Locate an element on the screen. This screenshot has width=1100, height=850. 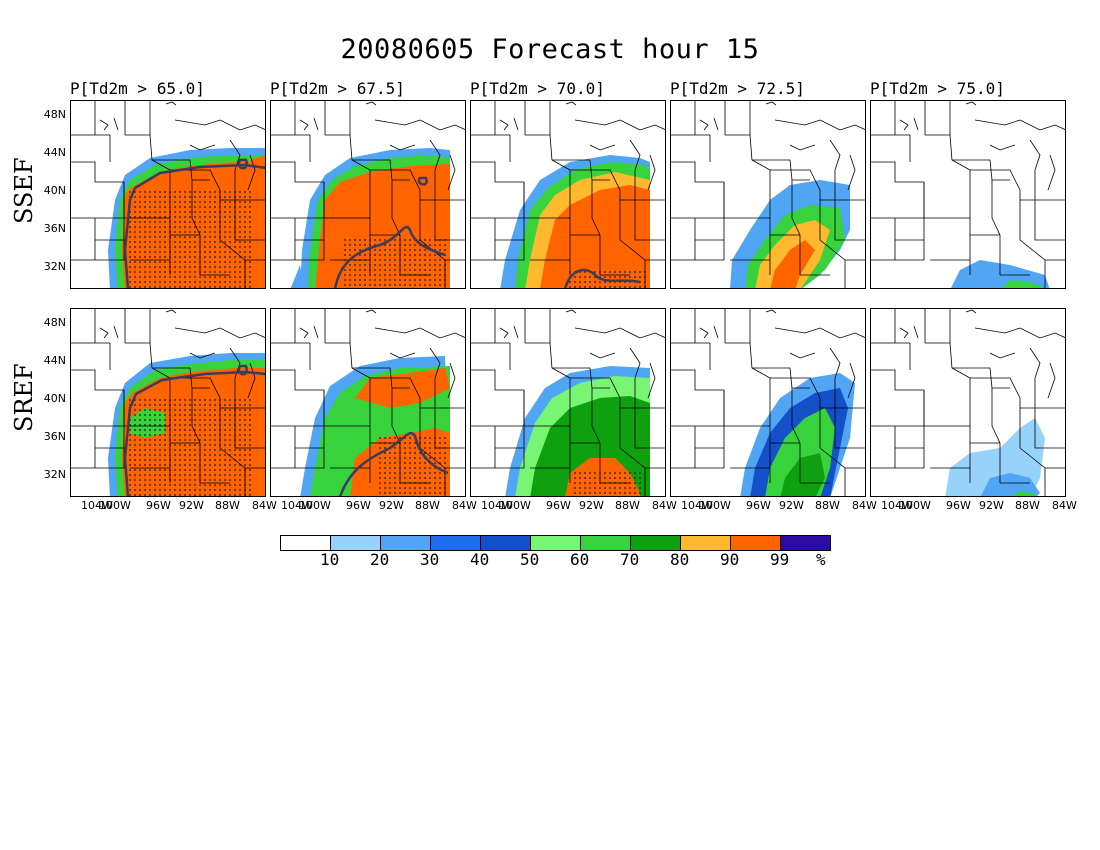
figure-title: 20080605 Forecast hour 15 is located at coordinates (550, 49).